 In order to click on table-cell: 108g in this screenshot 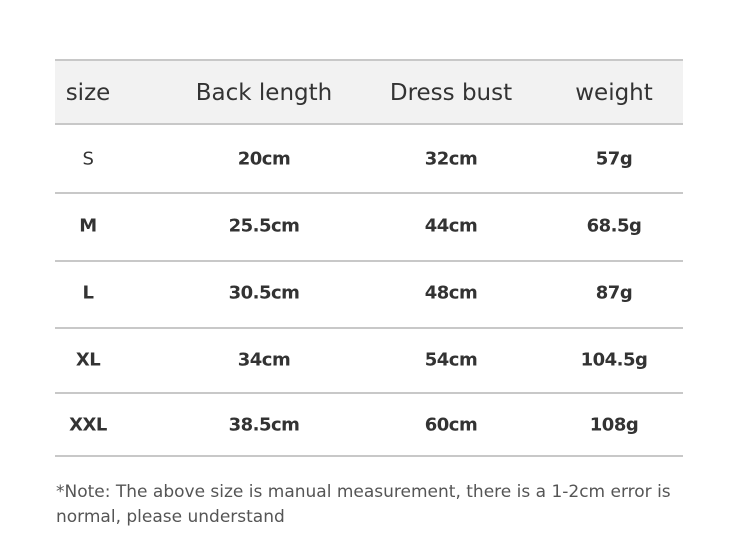, I will do `click(614, 425)`.